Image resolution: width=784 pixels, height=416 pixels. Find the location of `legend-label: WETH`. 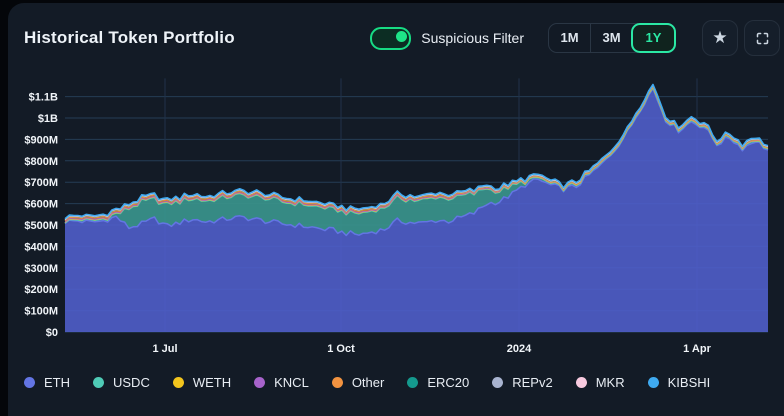

legend-label: WETH is located at coordinates (212, 382).